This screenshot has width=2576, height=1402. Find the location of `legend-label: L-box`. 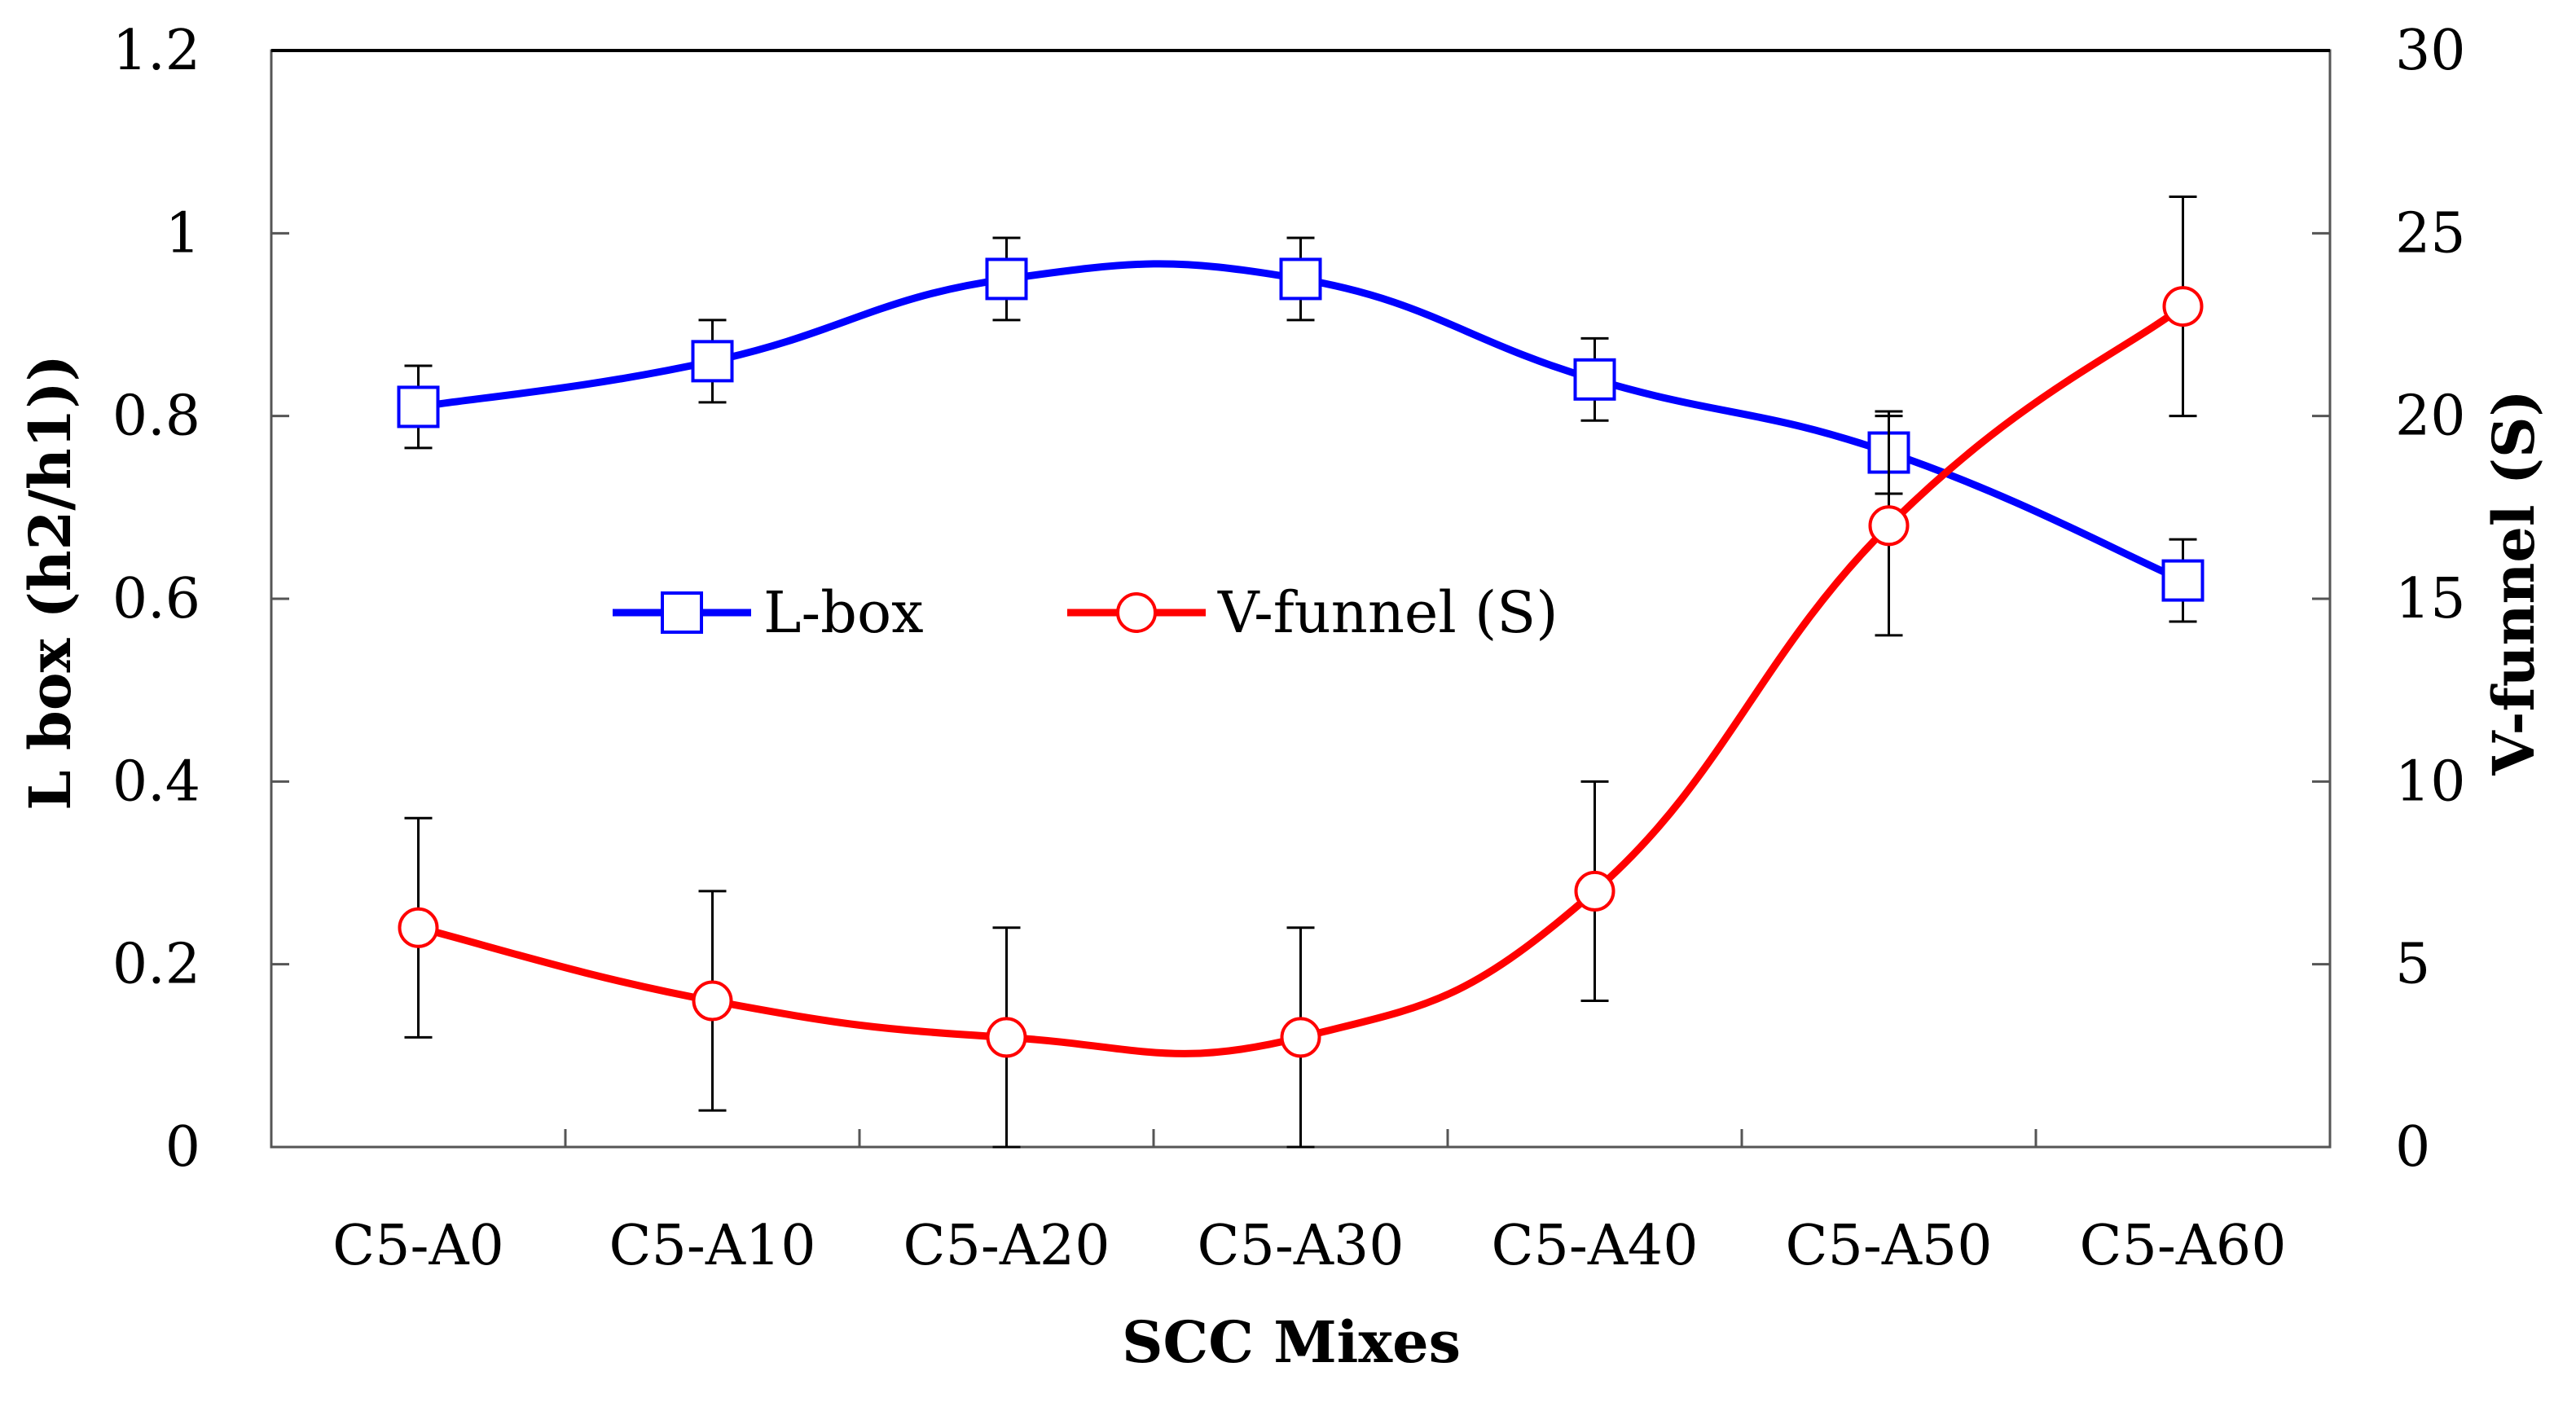

legend-label: L-box is located at coordinates (843, 612).